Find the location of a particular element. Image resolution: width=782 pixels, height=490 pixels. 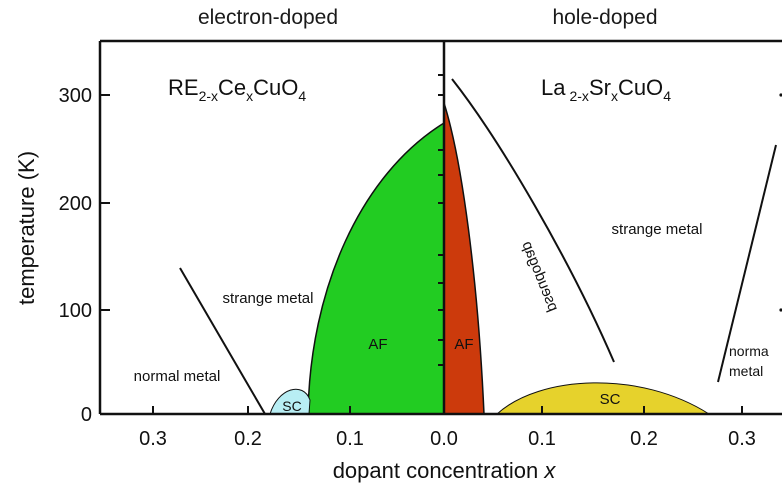

normal-metal-label-left: normal metal is located at coordinates (177, 376).